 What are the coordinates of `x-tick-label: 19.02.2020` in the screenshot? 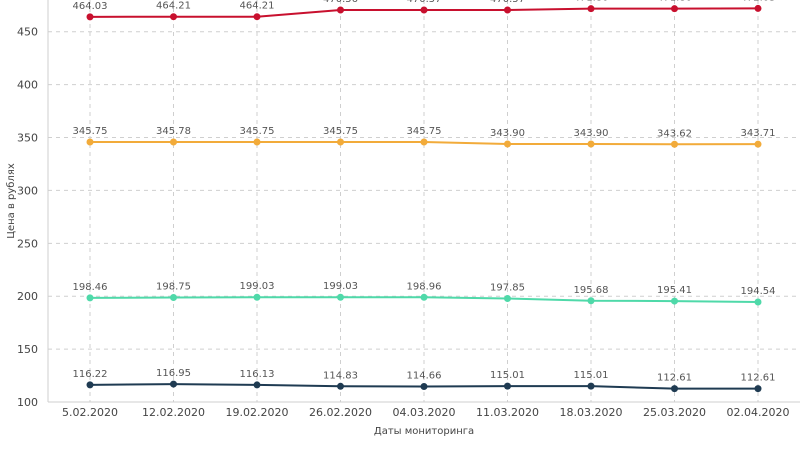 It's located at (257, 412).